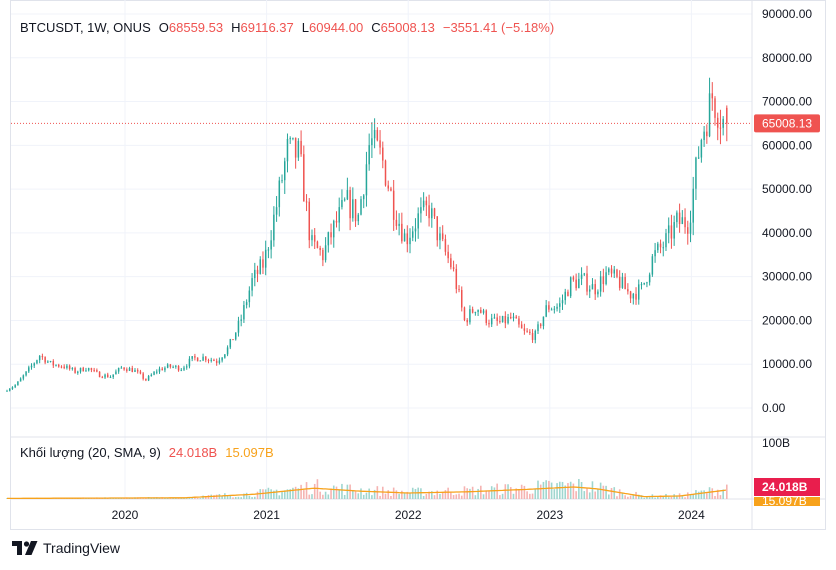 The image size is (836, 570). What do you see at coordinates (498, 27) in the screenshot?
I see `change-value: −3551.41 (−5.18%)` at bounding box center [498, 27].